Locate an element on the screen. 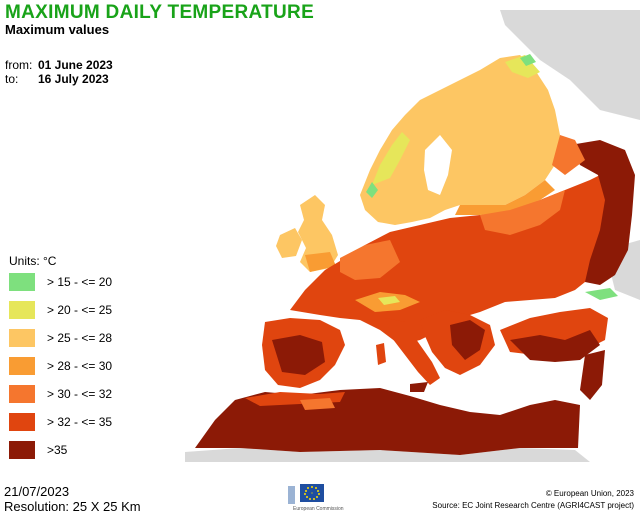  outside-land-south is located at coordinates (387, 455).